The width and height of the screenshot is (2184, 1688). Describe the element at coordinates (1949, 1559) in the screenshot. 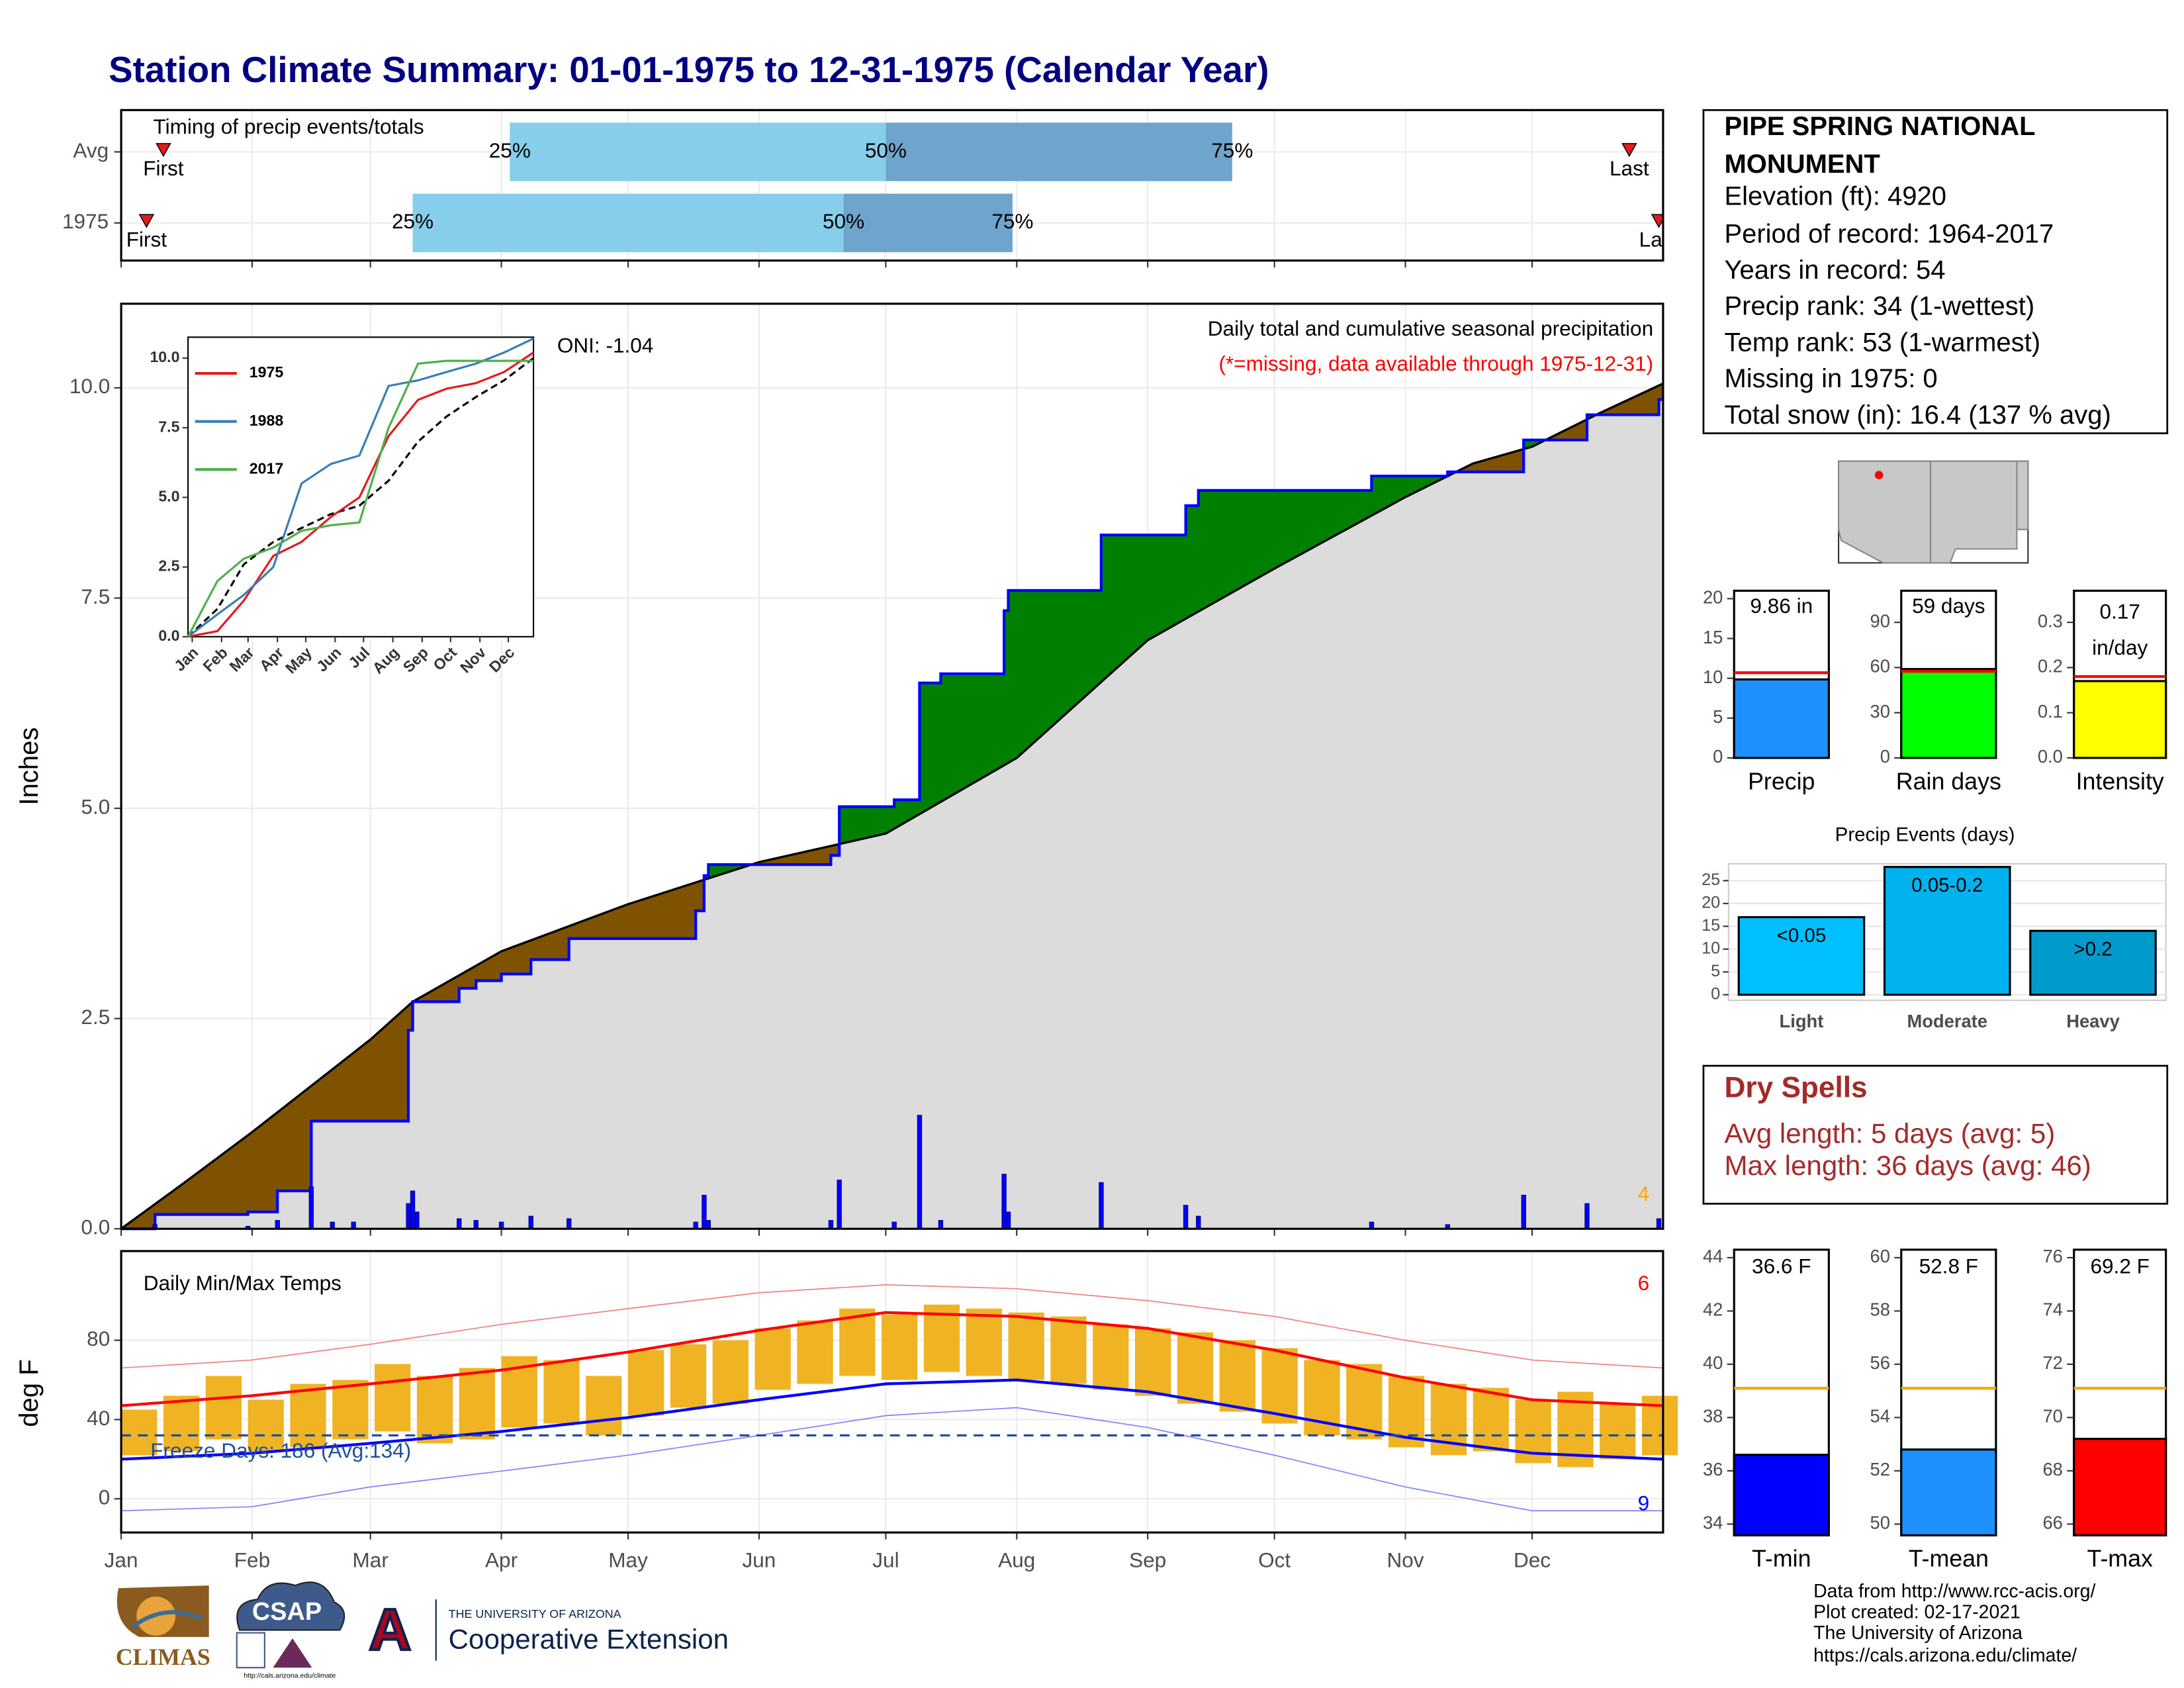

I see `category-label: T-mean` at that location.